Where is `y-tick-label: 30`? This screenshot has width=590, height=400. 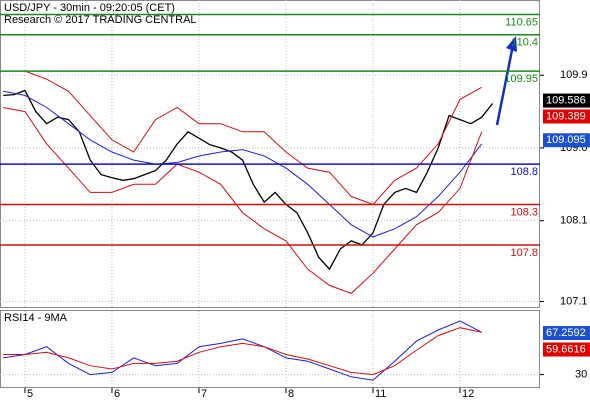
y-tick-label: 30 is located at coordinates (581, 375).